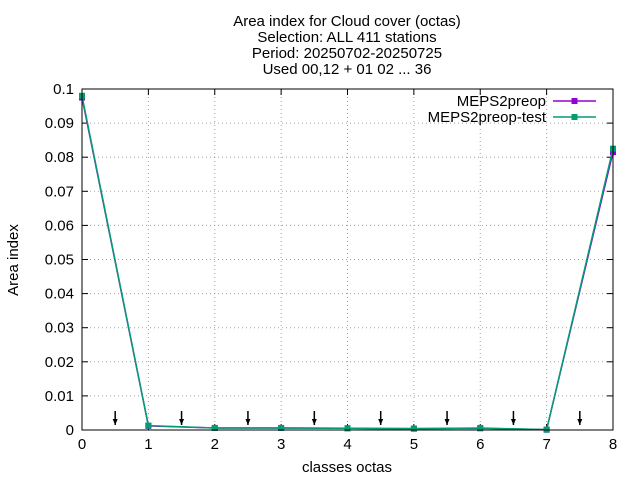 The height and width of the screenshot is (480, 640). I want to click on y-tick-label: 0.02, so click(59, 362).